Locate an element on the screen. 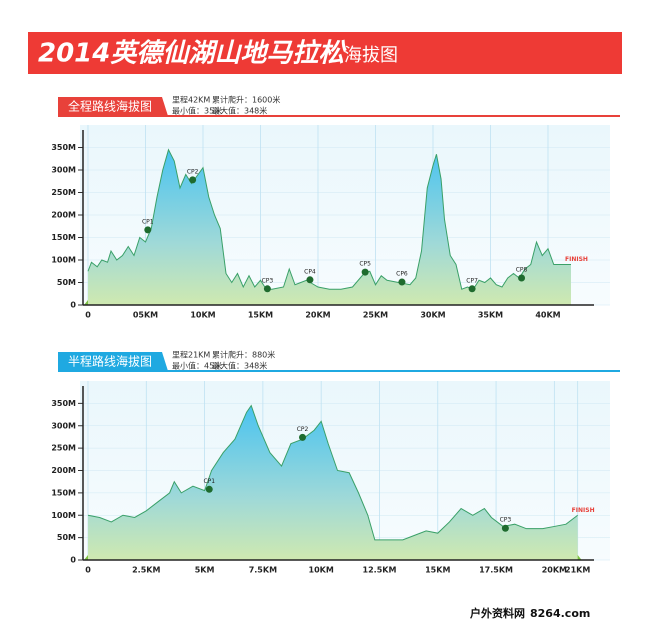 The height and width of the screenshot is (628, 650). checkpoint-label: CP6 is located at coordinates (402, 274).